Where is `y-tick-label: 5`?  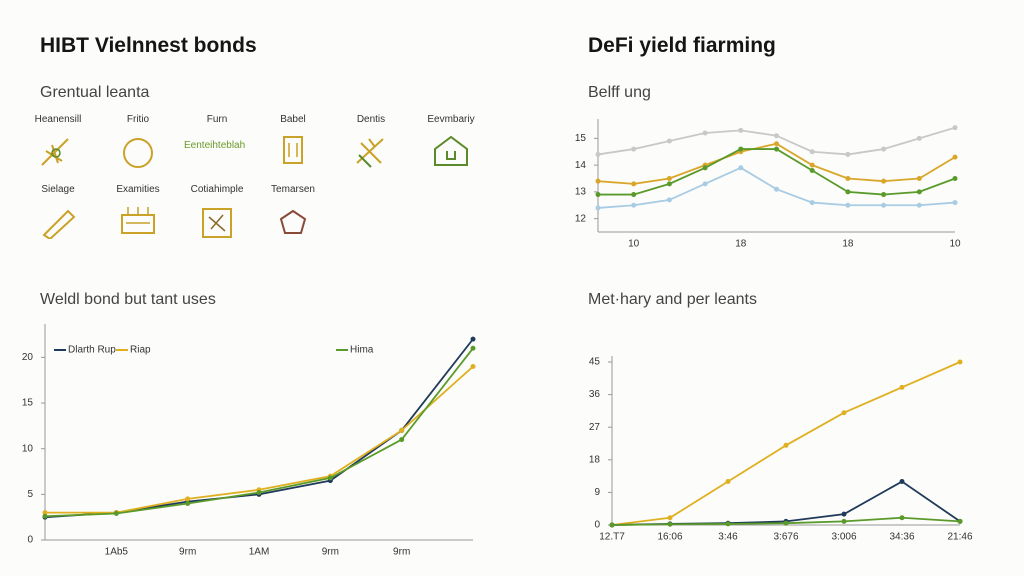 y-tick-label: 5 is located at coordinates (30, 494).